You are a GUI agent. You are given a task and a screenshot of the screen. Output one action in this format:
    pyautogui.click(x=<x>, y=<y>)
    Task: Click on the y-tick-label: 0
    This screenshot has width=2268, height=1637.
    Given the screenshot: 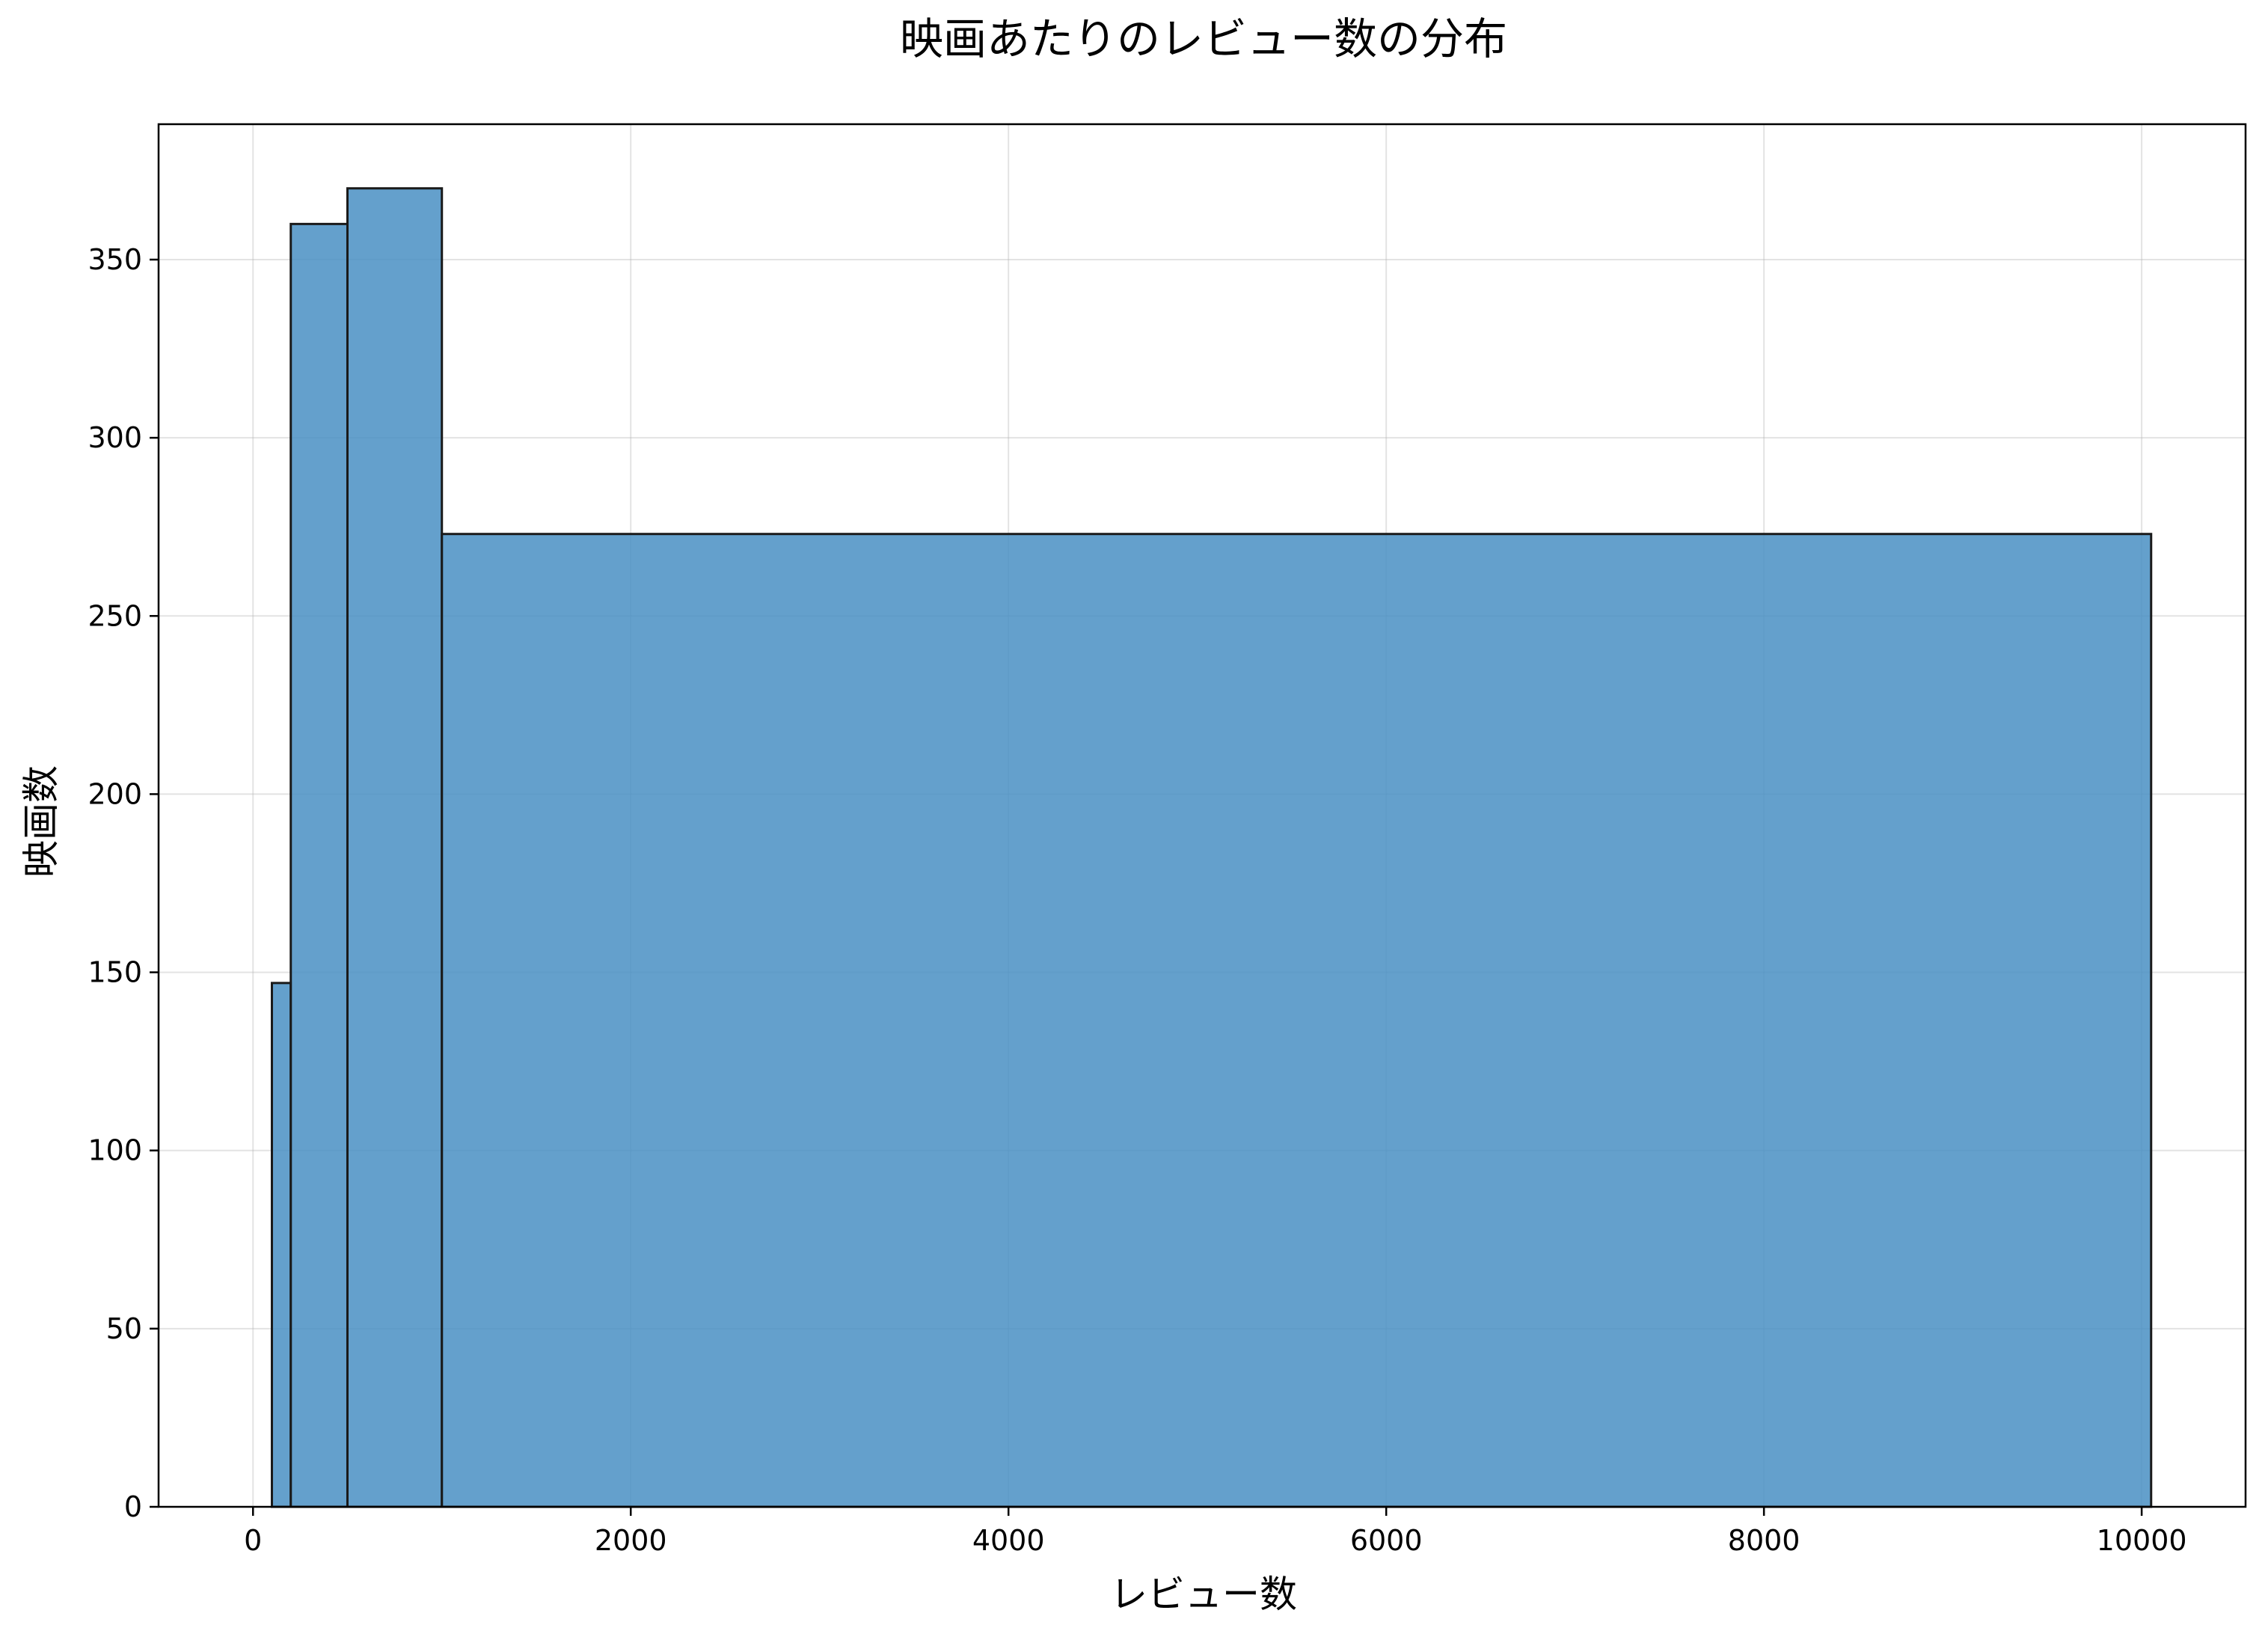 What is the action you would take?
    pyautogui.click(x=133, y=1506)
    